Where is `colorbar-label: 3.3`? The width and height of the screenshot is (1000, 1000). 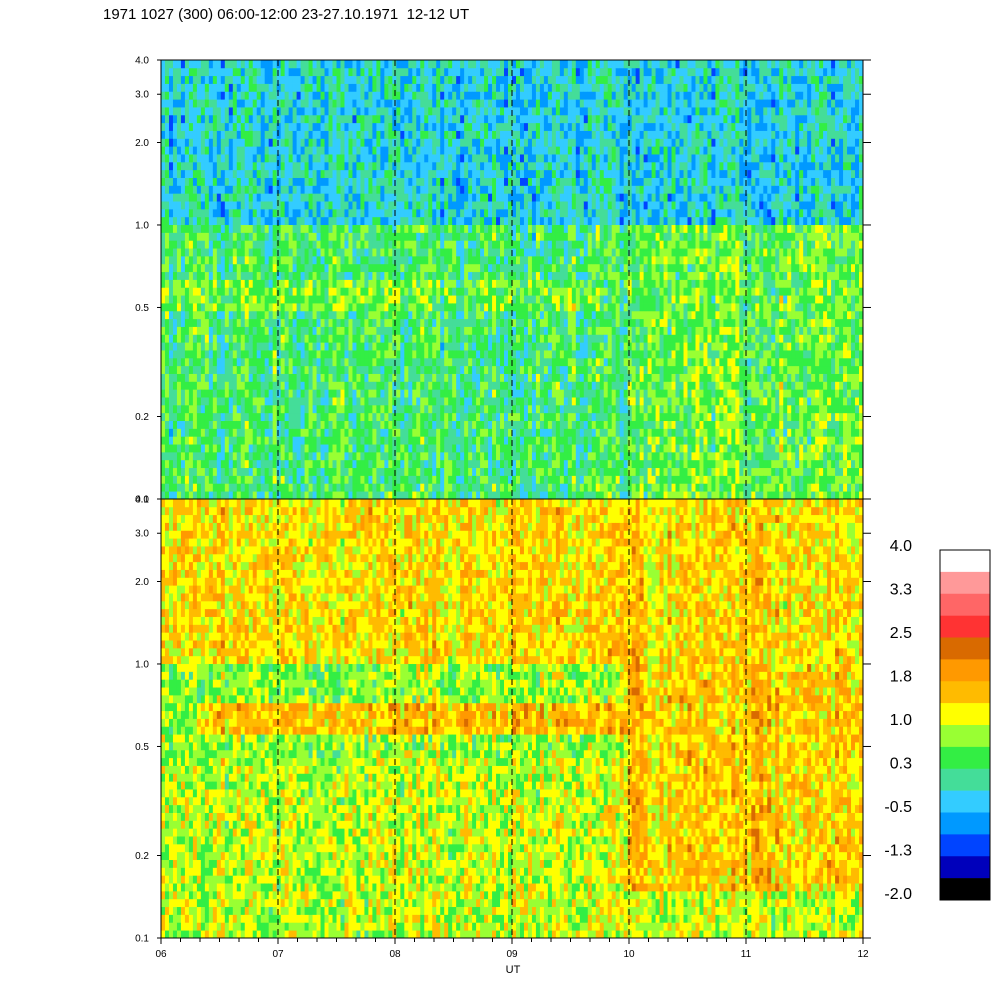
colorbar-label: 3.3 is located at coordinates (901, 590).